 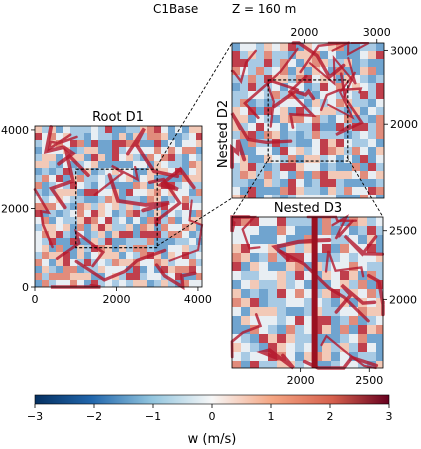 What do you see at coordinates (198, 299) in the screenshot?
I see `x-tick-label: 4000` at bounding box center [198, 299].